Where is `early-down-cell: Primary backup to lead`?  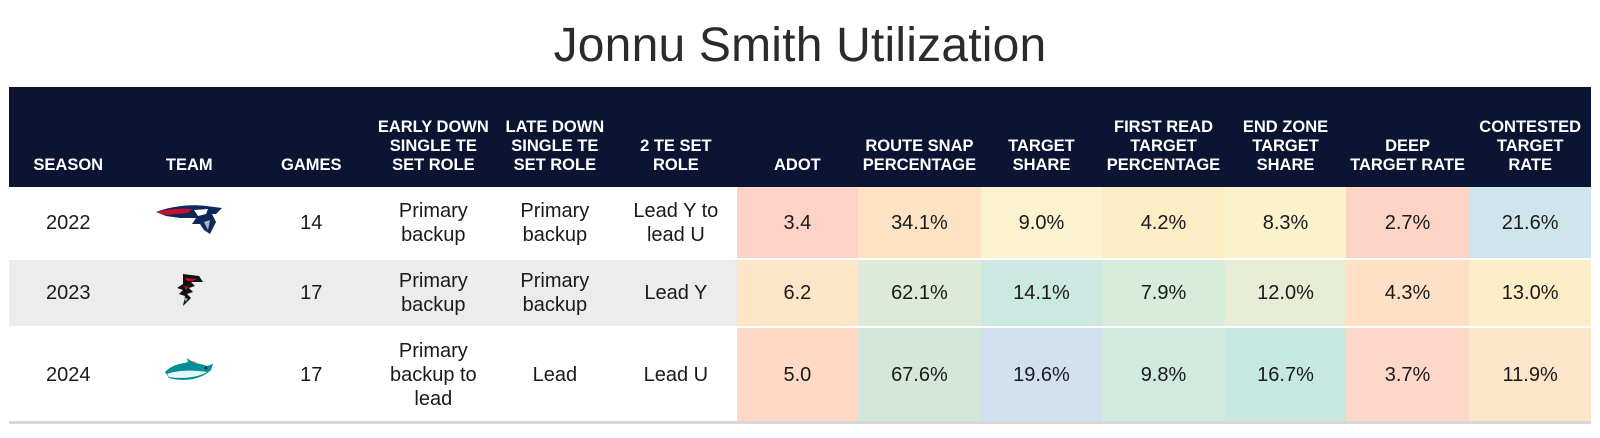
early-down-cell: Primary backup to lead is located at coordinates (433, 374).